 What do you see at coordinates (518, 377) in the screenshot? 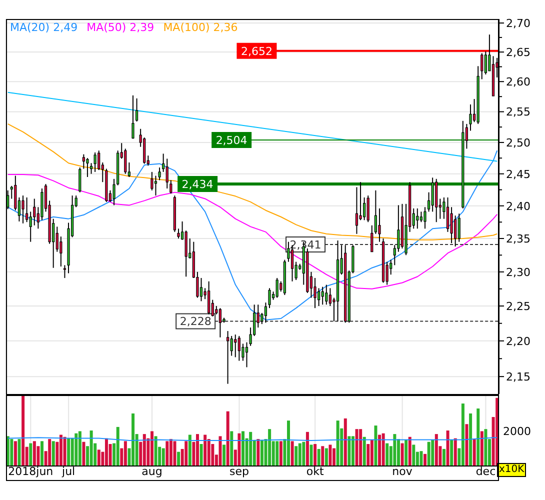
I see `y-tick-label: 2,15` at bounding box center [518, 377].